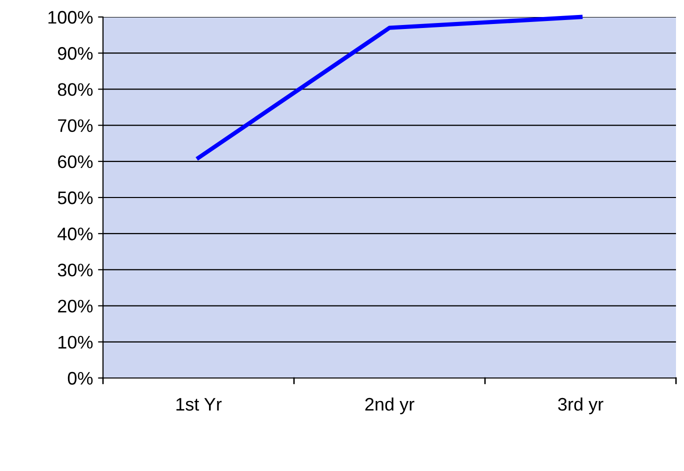 The height and width of the screenshot is (471, 684). Describe the element at coordinates (75, 306) in the screenshot. I see `y-tick-label: 20%` at that location.